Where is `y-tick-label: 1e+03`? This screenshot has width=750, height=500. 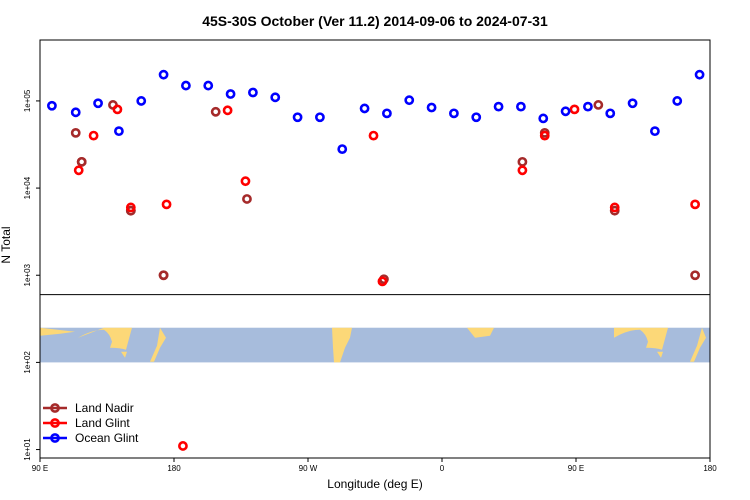 y-tick-label: 1e+03 is located at coordinates (27, 274).